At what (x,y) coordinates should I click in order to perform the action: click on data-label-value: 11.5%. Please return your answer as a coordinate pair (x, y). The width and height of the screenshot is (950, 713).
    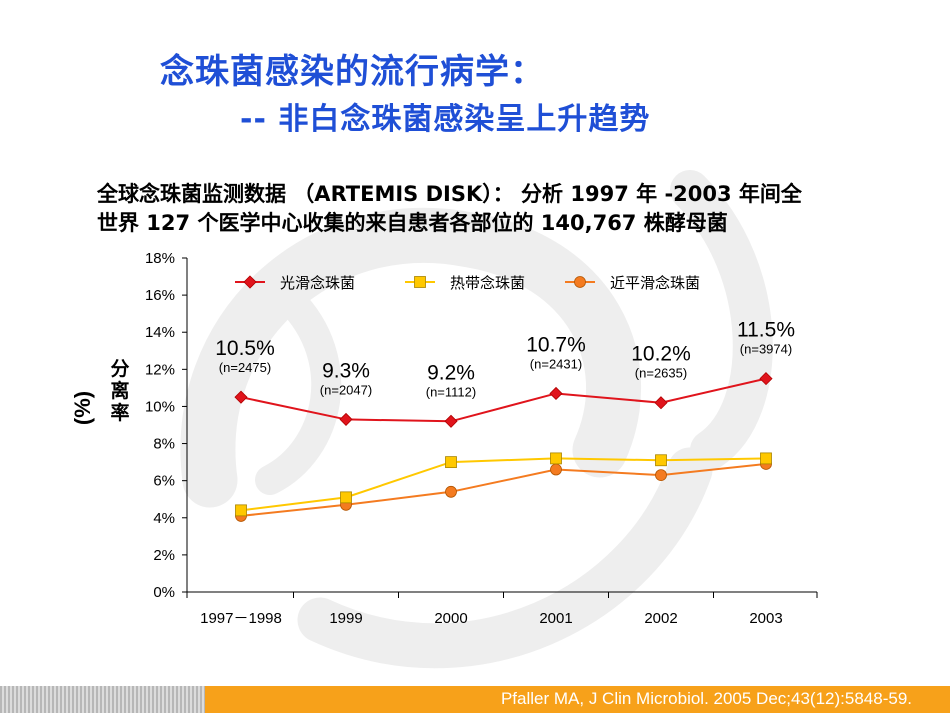
    Looking at the image, I should click on (766, 330).